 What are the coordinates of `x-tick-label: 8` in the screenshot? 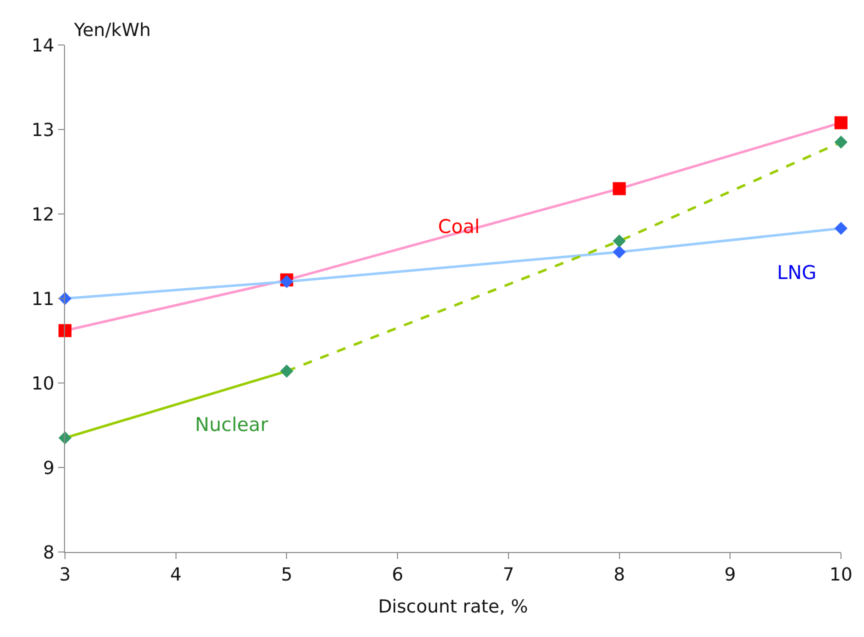 It's located at (620, 575).